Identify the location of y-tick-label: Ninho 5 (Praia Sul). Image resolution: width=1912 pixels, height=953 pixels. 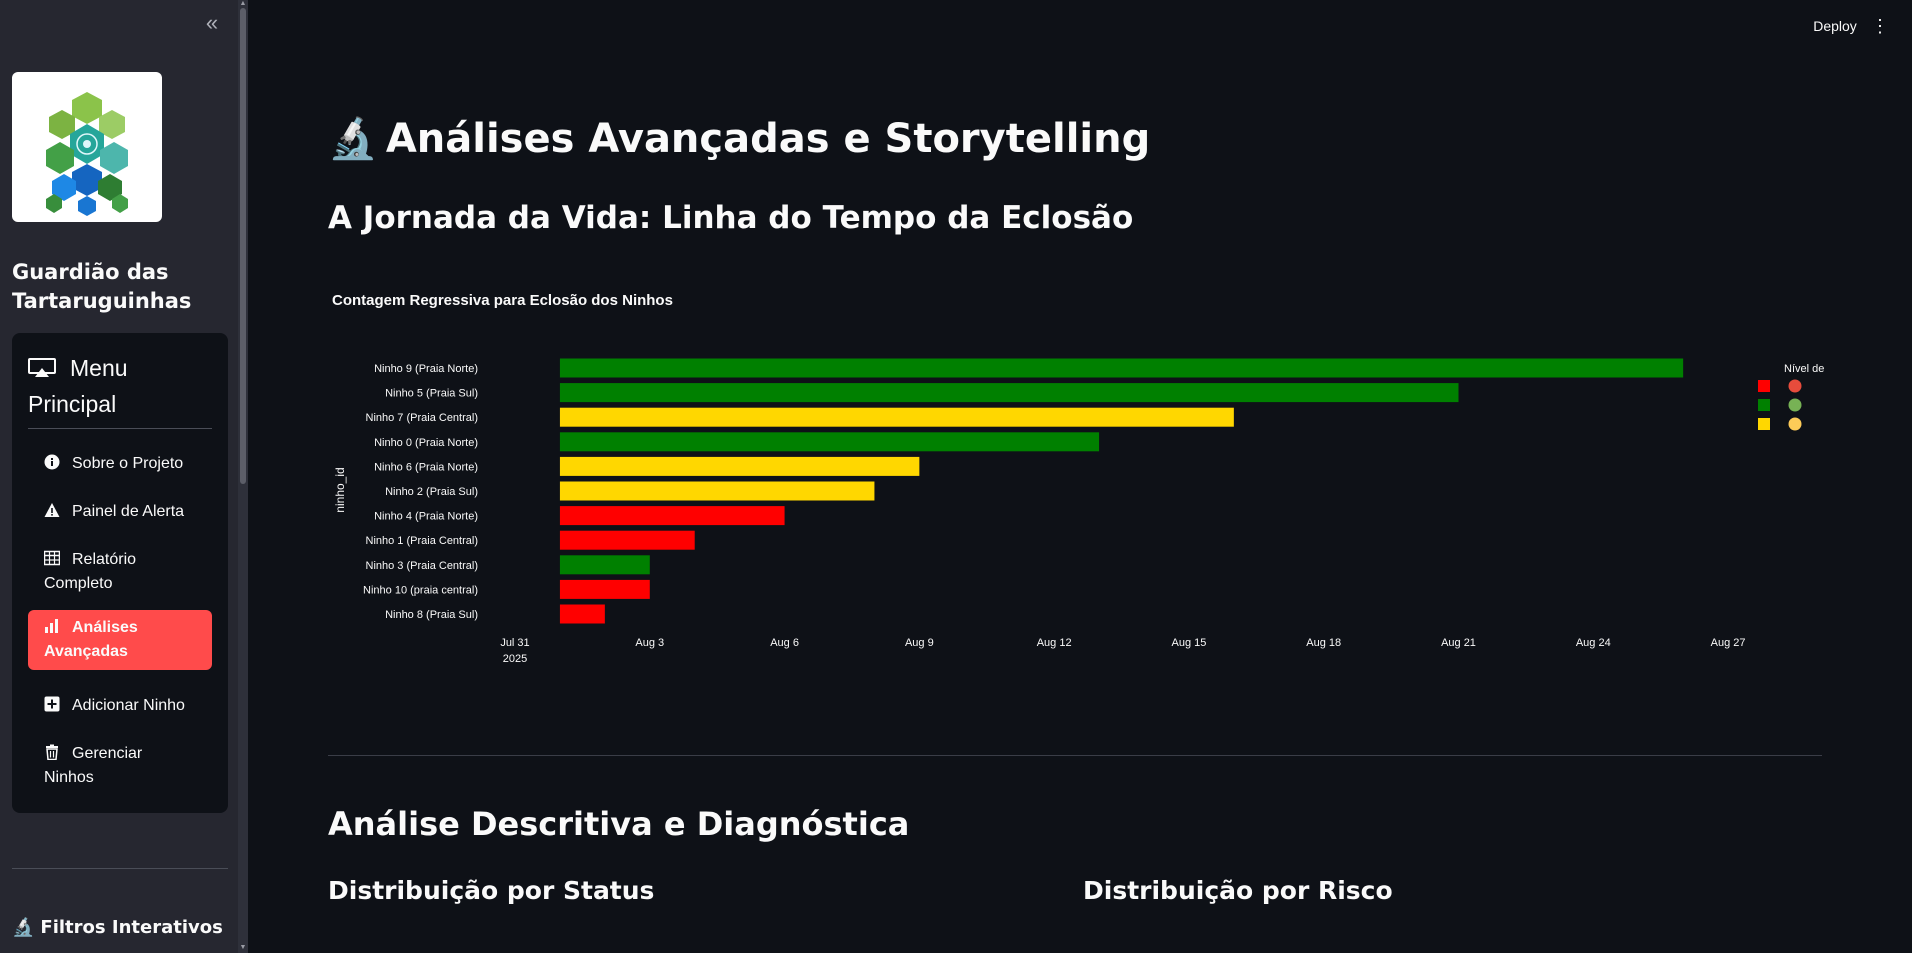
(431, 394).